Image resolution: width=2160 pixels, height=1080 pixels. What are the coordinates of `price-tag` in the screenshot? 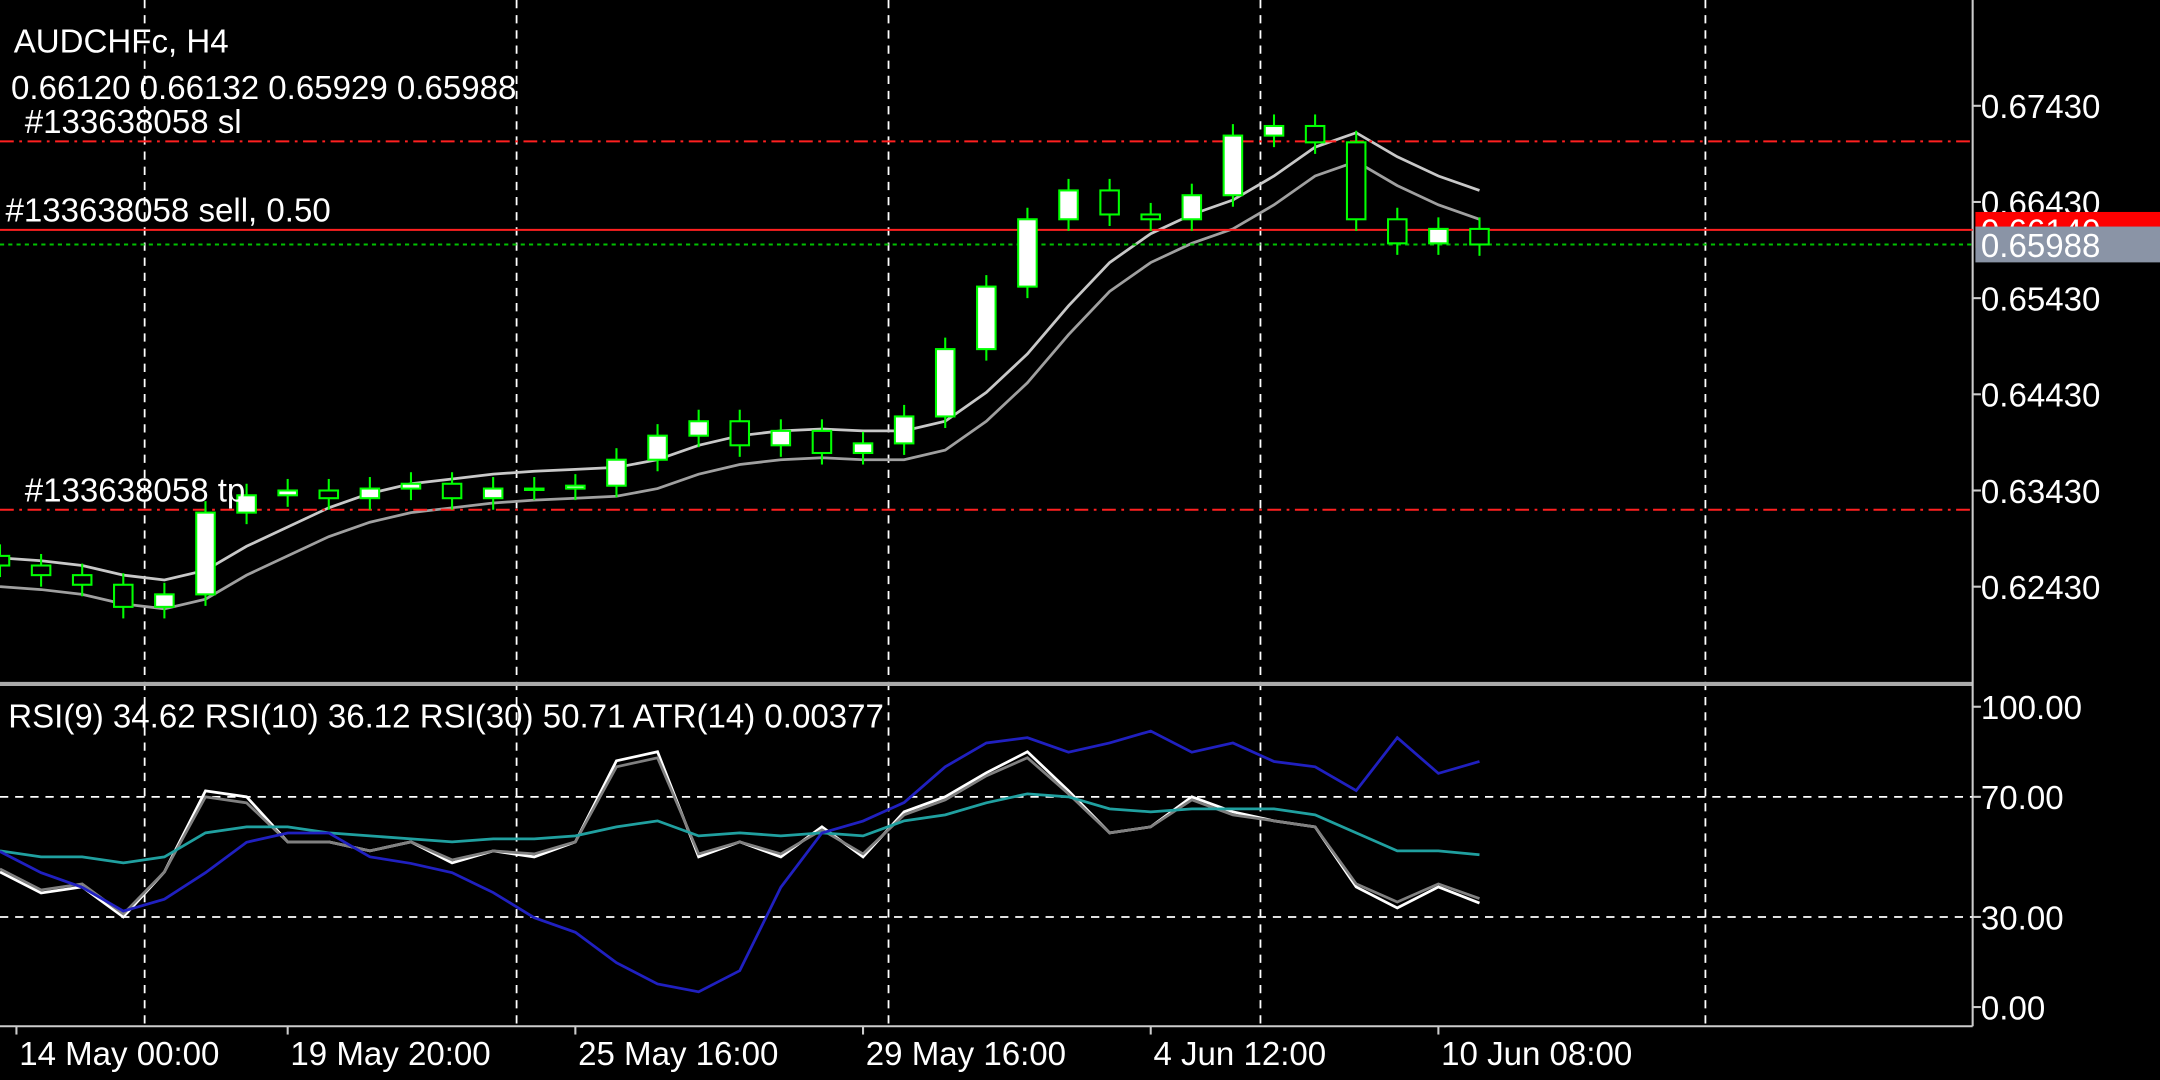 It's located at (2067, 244).